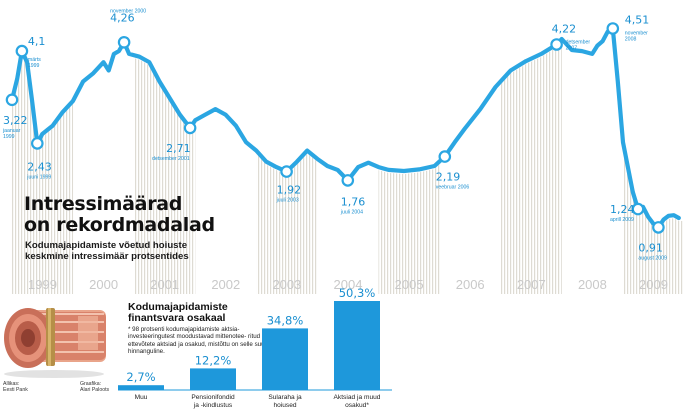 This screenshot has height=410, width=685. What do you see at coordinates (653, 284) in the screenshot?
I see `year-tick-label: 2009` at bounding box center [653, 284].